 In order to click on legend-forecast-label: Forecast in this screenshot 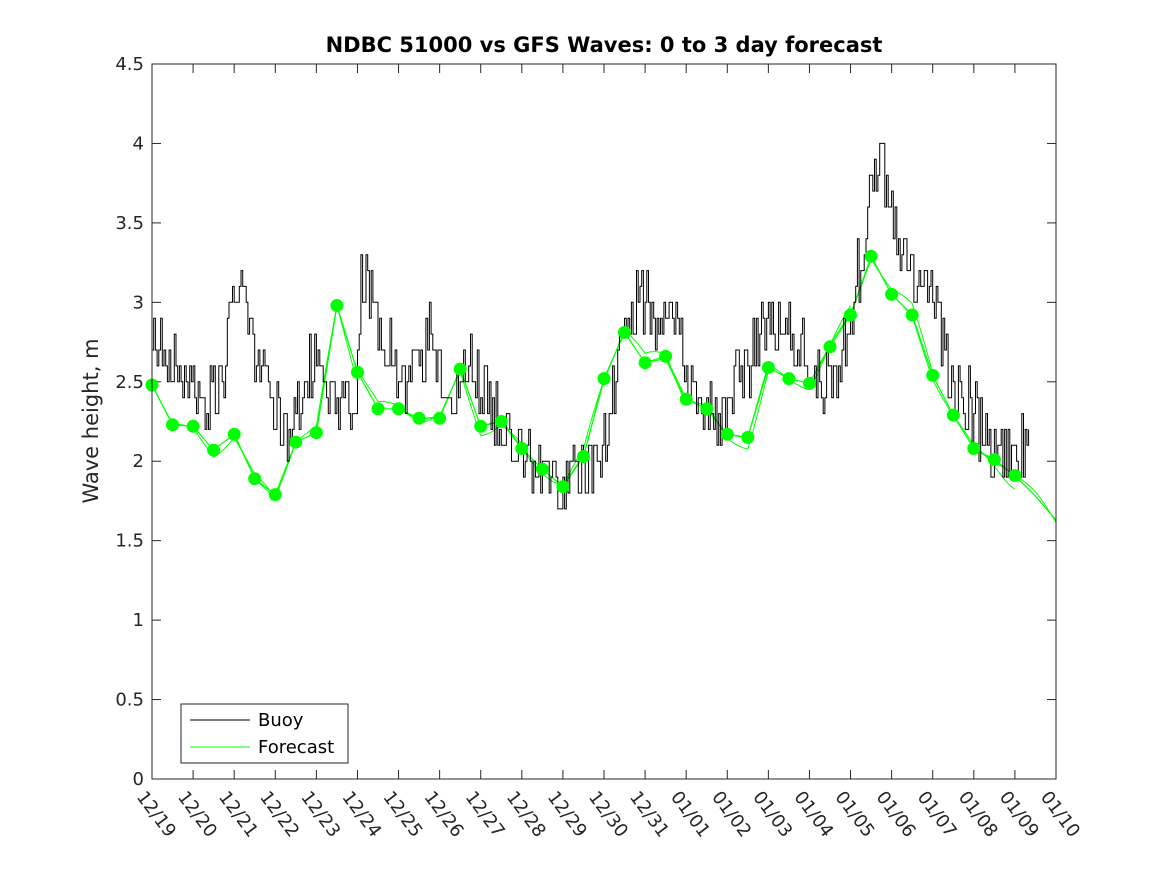, I will do `click(296, 747)`.